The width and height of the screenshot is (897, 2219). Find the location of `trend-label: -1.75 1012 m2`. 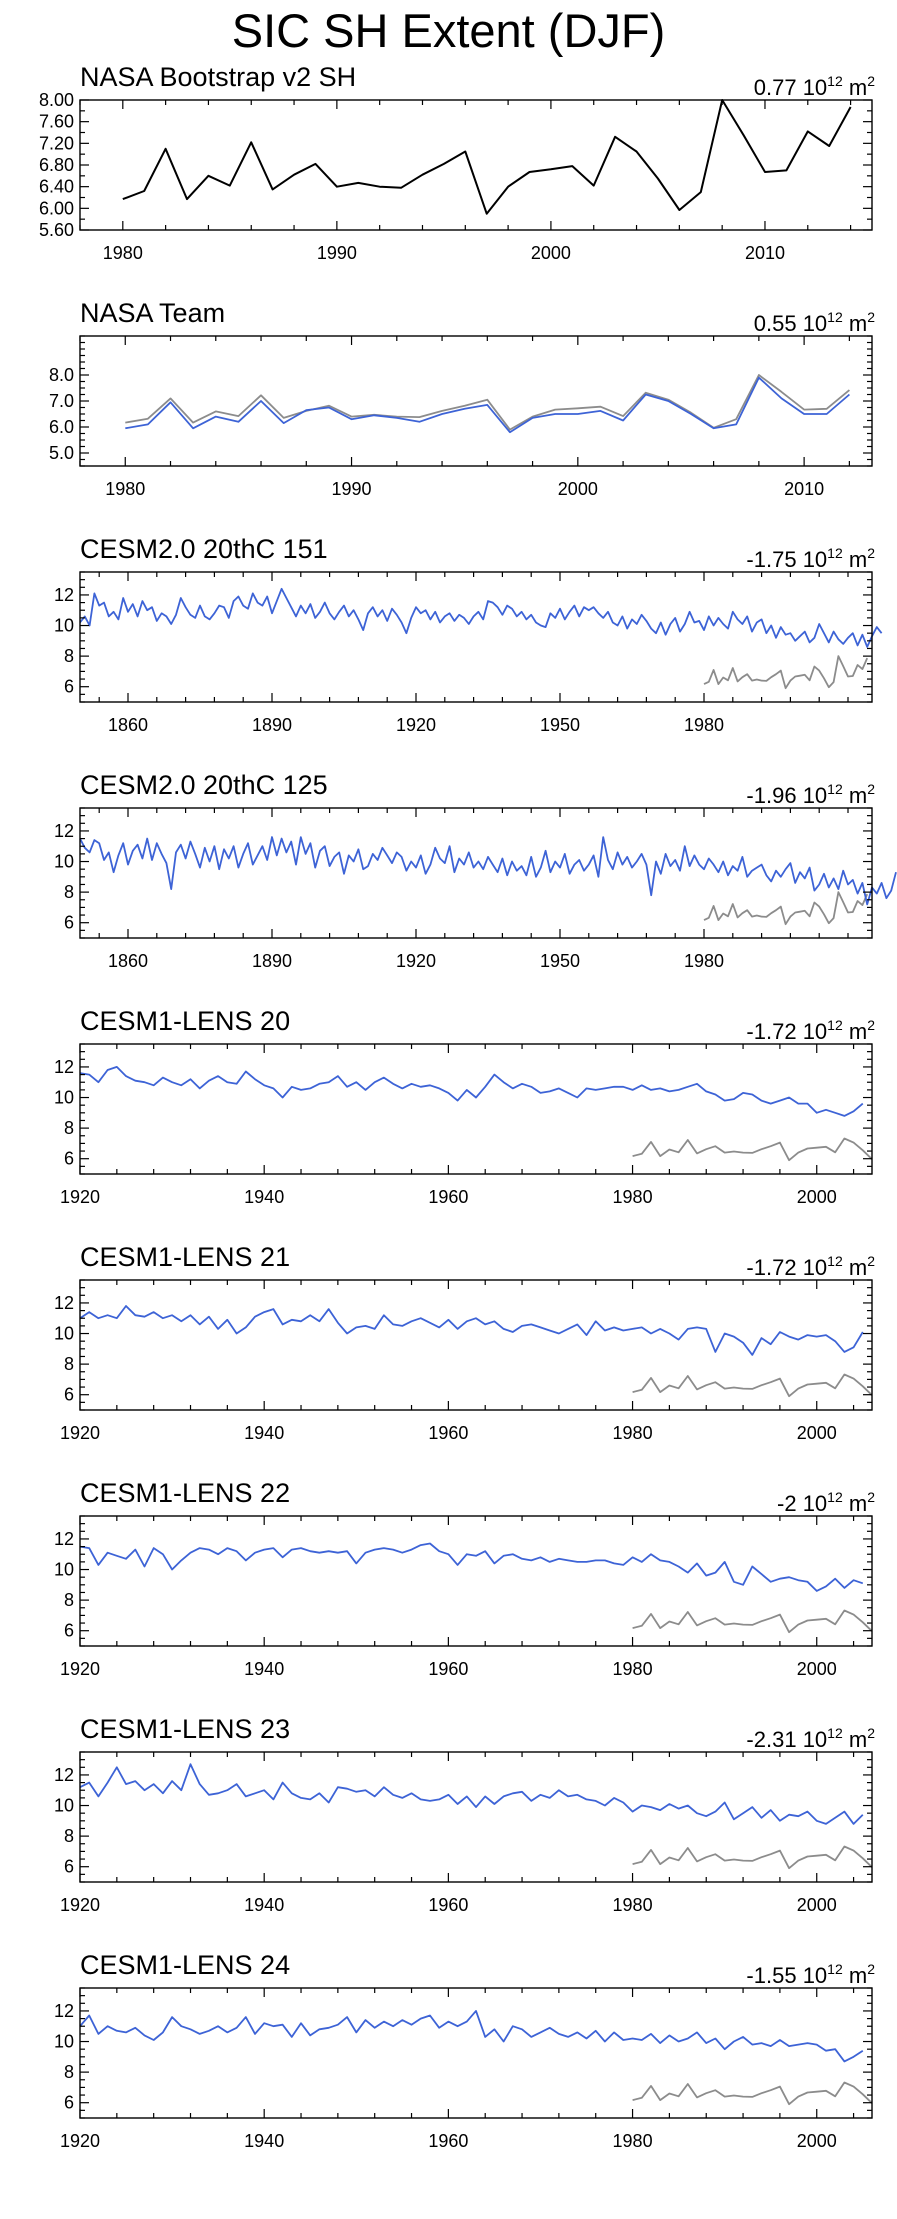

trend-label: -1.75 1012 m2 is located at coordinates (810, 556).